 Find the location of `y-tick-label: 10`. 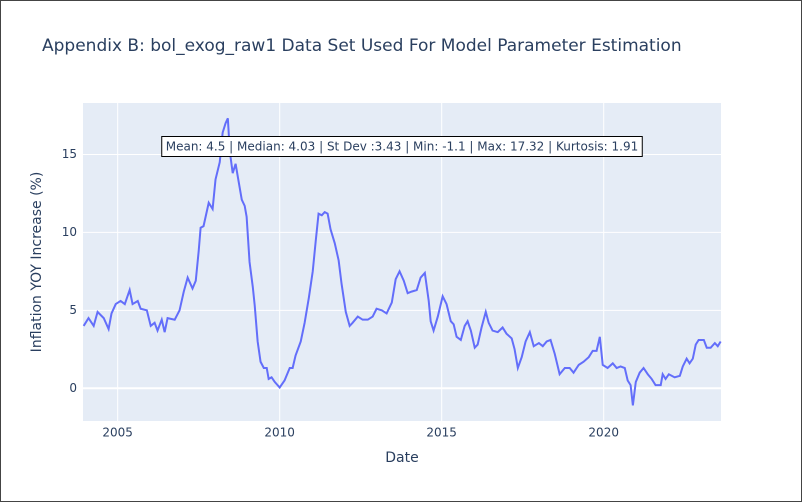

y-tick-label: 10 is located at coordinates (69, 232).